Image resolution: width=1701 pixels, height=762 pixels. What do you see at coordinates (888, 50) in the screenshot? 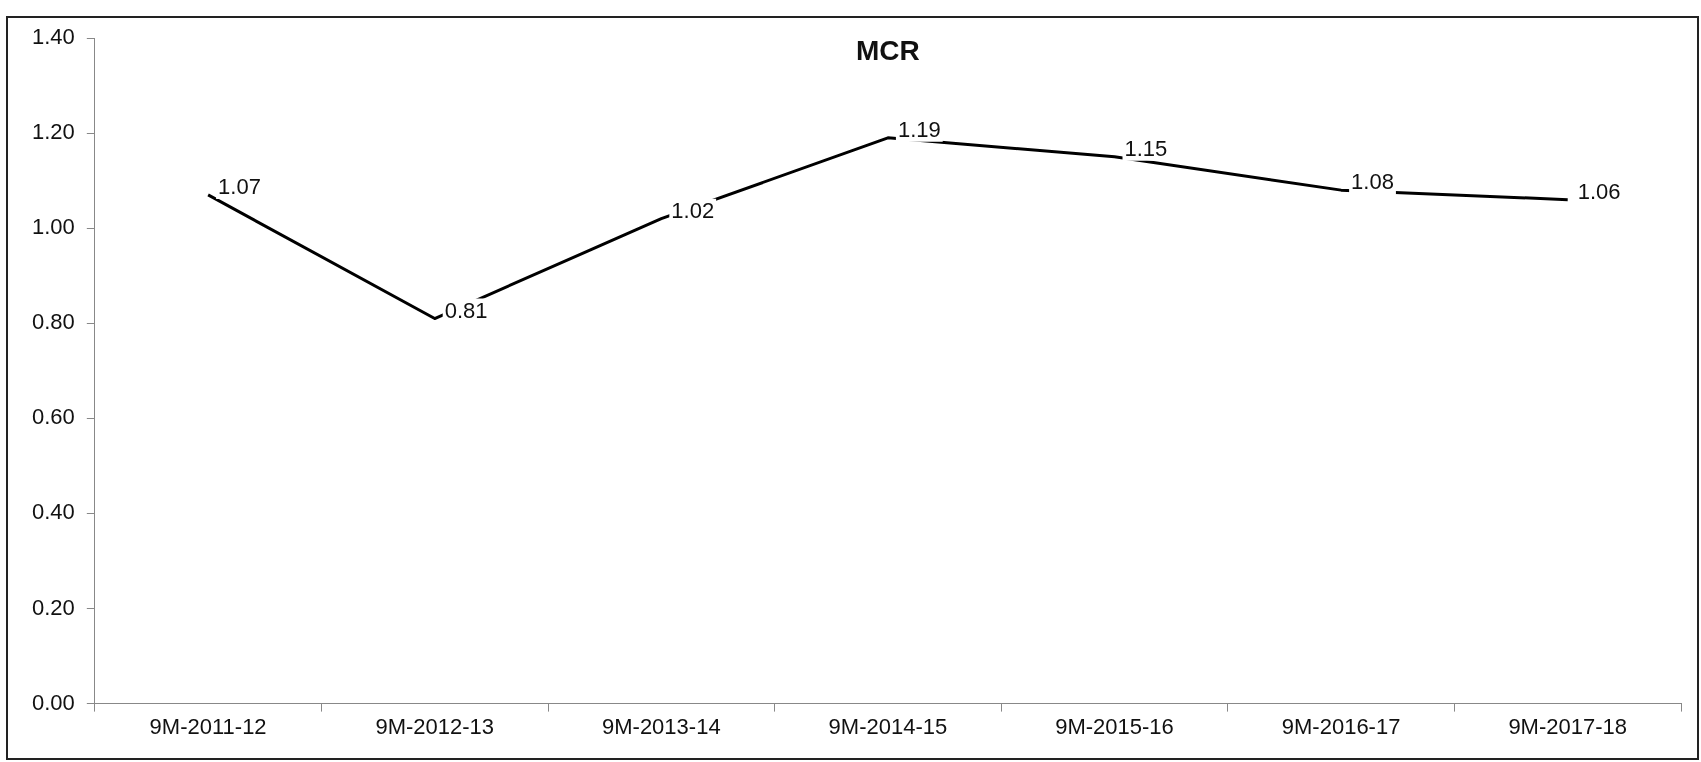
I see `chart-title: MCR` at bounding box center [888, 50].